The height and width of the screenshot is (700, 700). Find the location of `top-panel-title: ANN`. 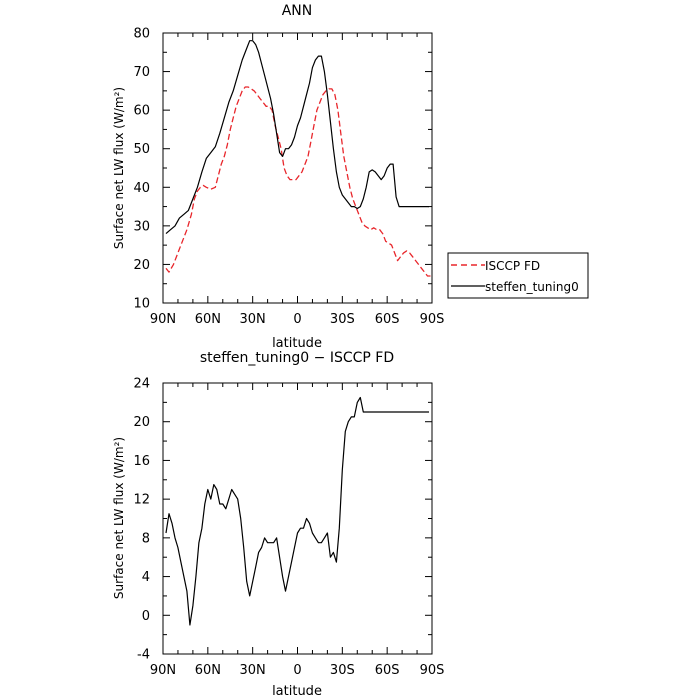

top-panel-title: ANN is located at coordinates (297, 11).